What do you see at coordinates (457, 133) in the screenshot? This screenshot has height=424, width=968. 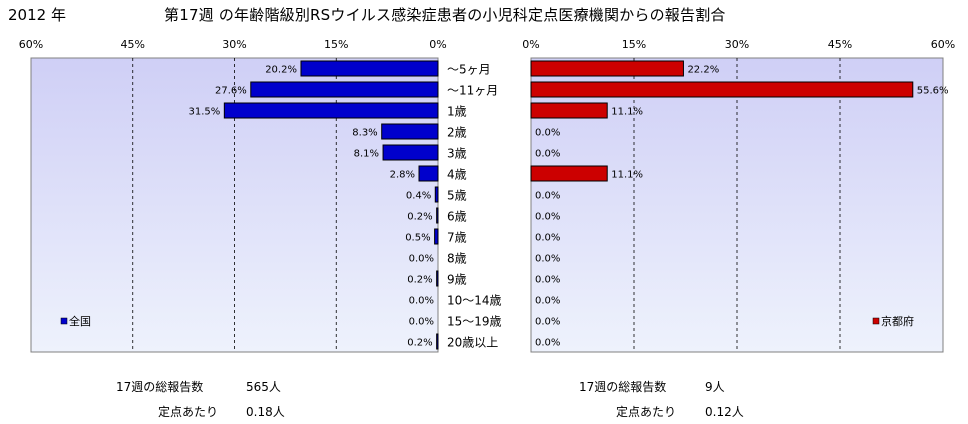 I see `category-label: 2歳` at bounding box center [457, 133].